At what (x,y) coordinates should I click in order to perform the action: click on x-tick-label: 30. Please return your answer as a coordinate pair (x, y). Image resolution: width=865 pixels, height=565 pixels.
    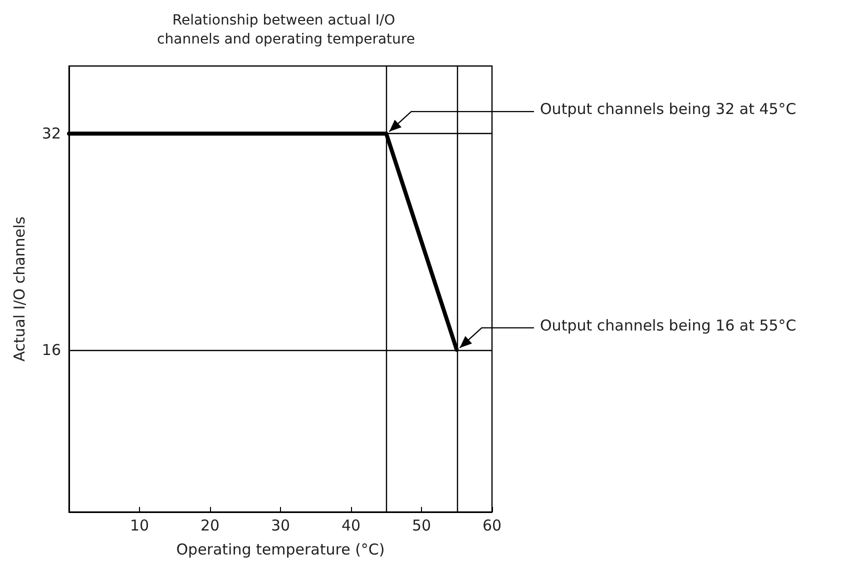
    Looking at the image, I should click on (280, 525).